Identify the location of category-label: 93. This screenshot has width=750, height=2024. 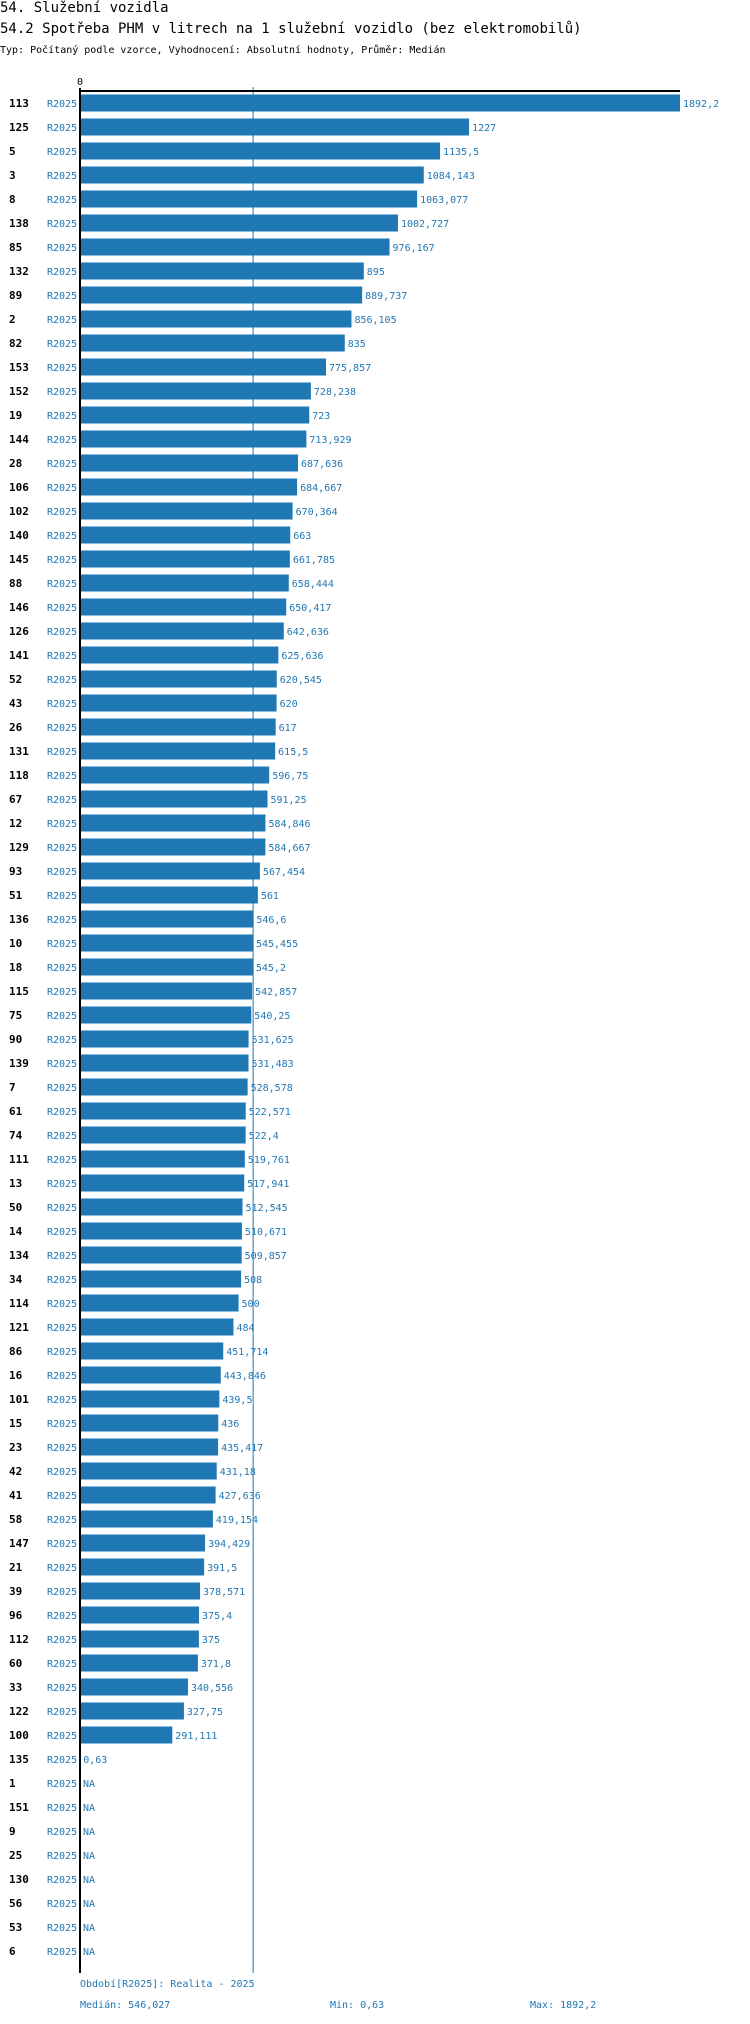
(15, 871).